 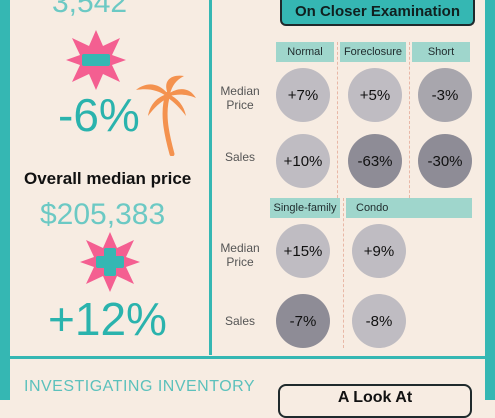 What do you see at coordinates (90, 9) in the screenshot?
I see `top-value: 3,542` at bounding box center [90, 9].